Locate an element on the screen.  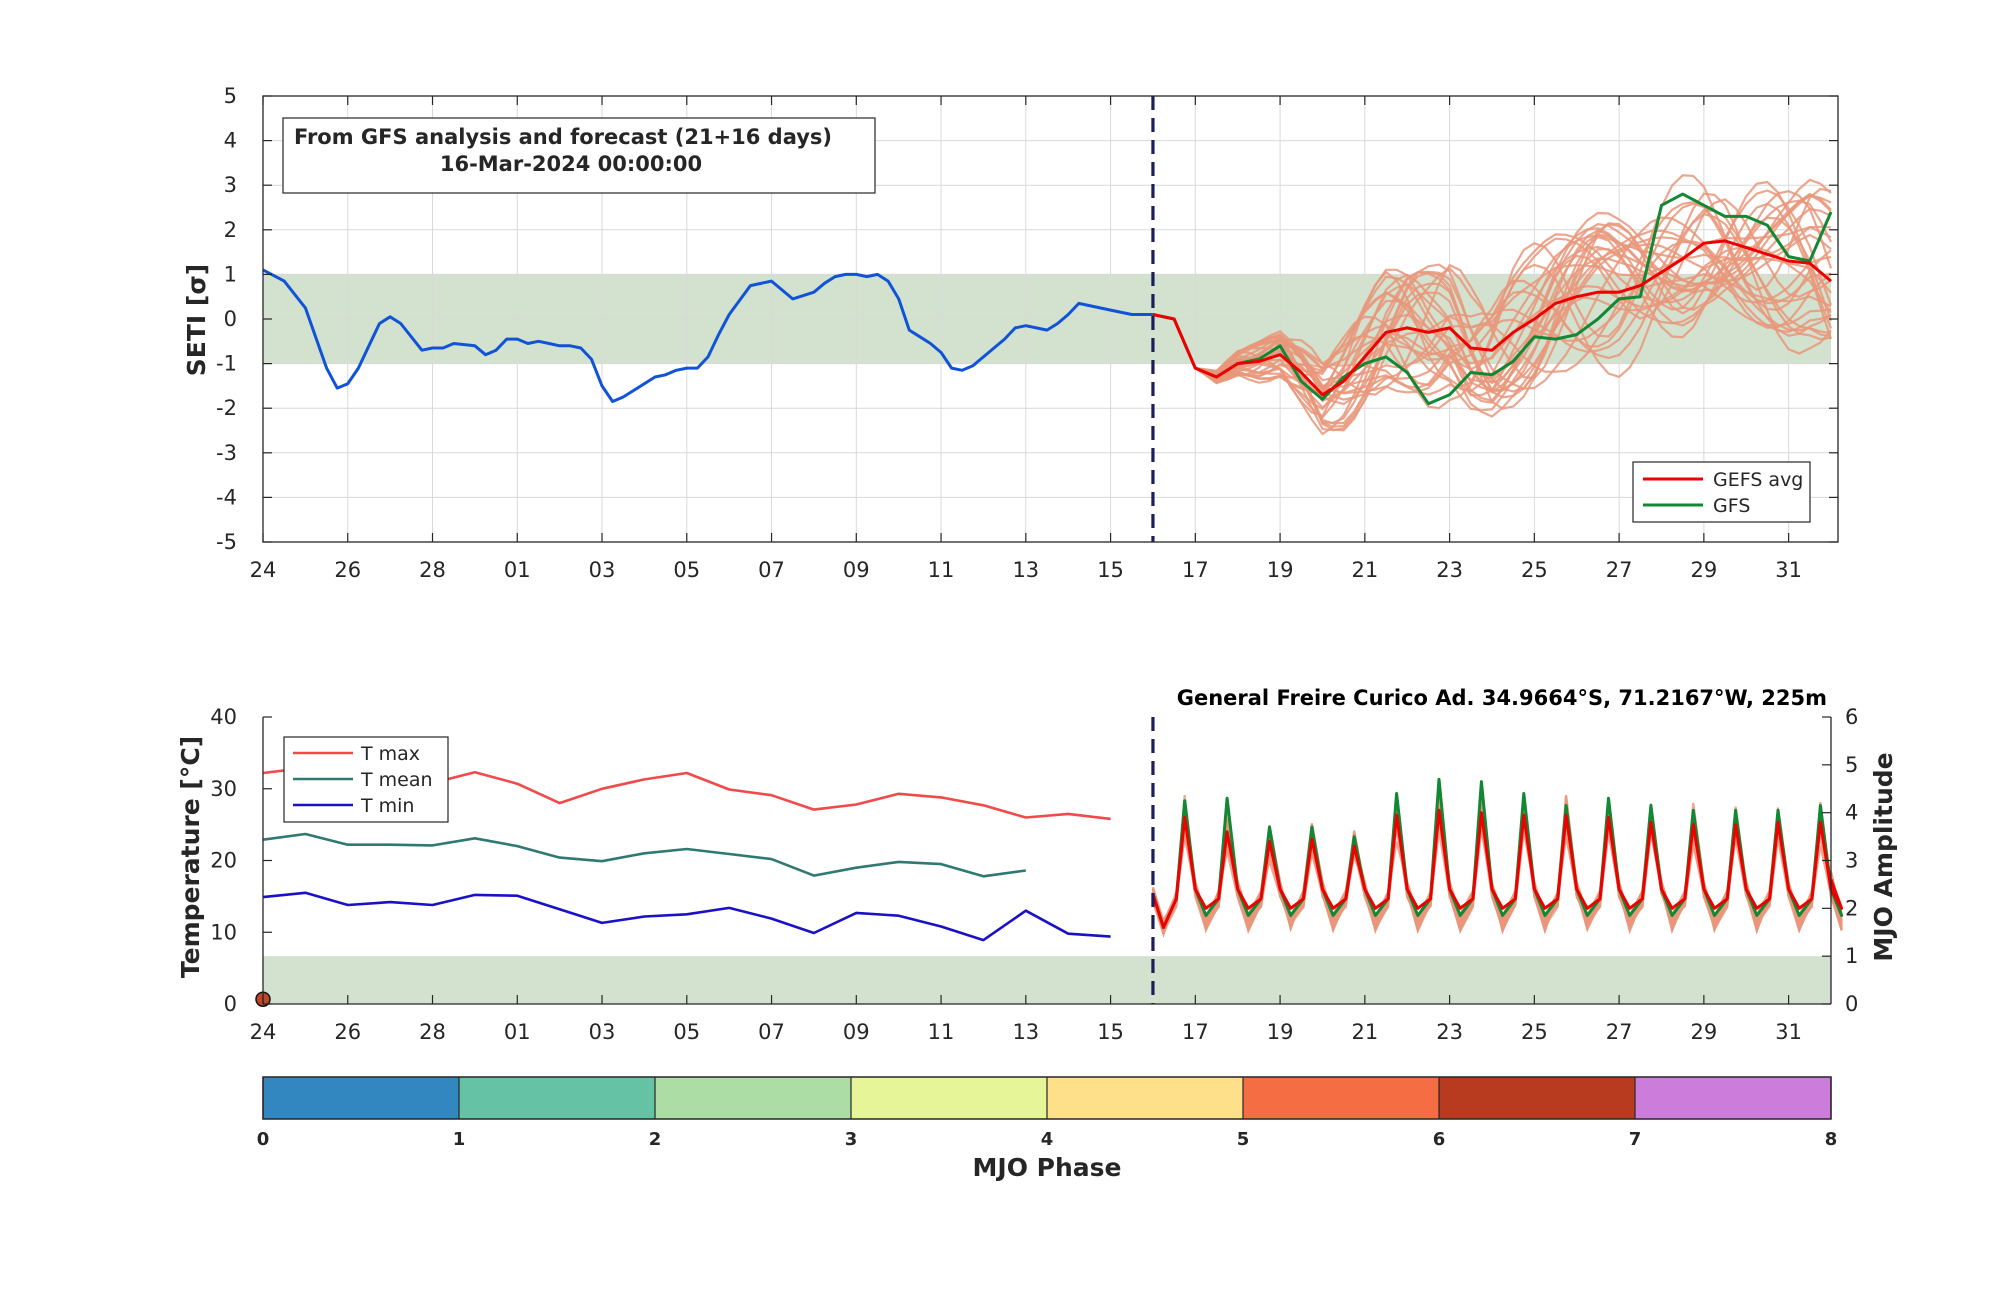
colorbar-tick-label: 3 is located at coordinates (851, 1139).